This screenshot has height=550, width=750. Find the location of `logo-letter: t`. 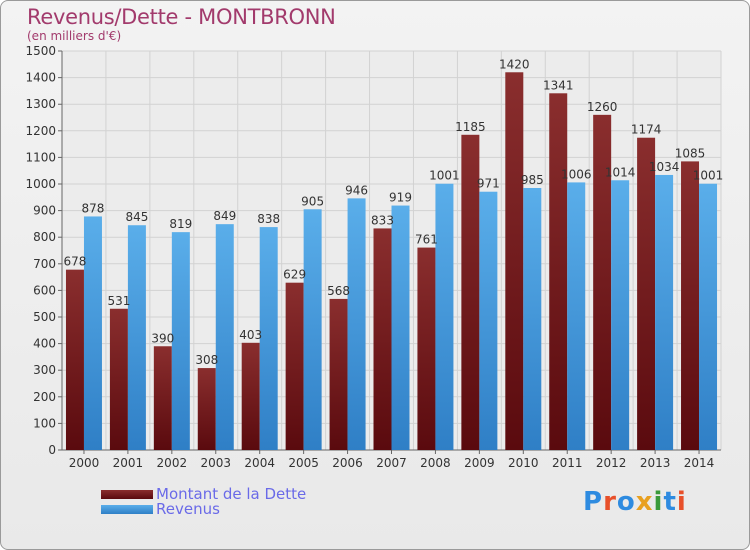

logo-letter: t is located at coordinates (670, 502).